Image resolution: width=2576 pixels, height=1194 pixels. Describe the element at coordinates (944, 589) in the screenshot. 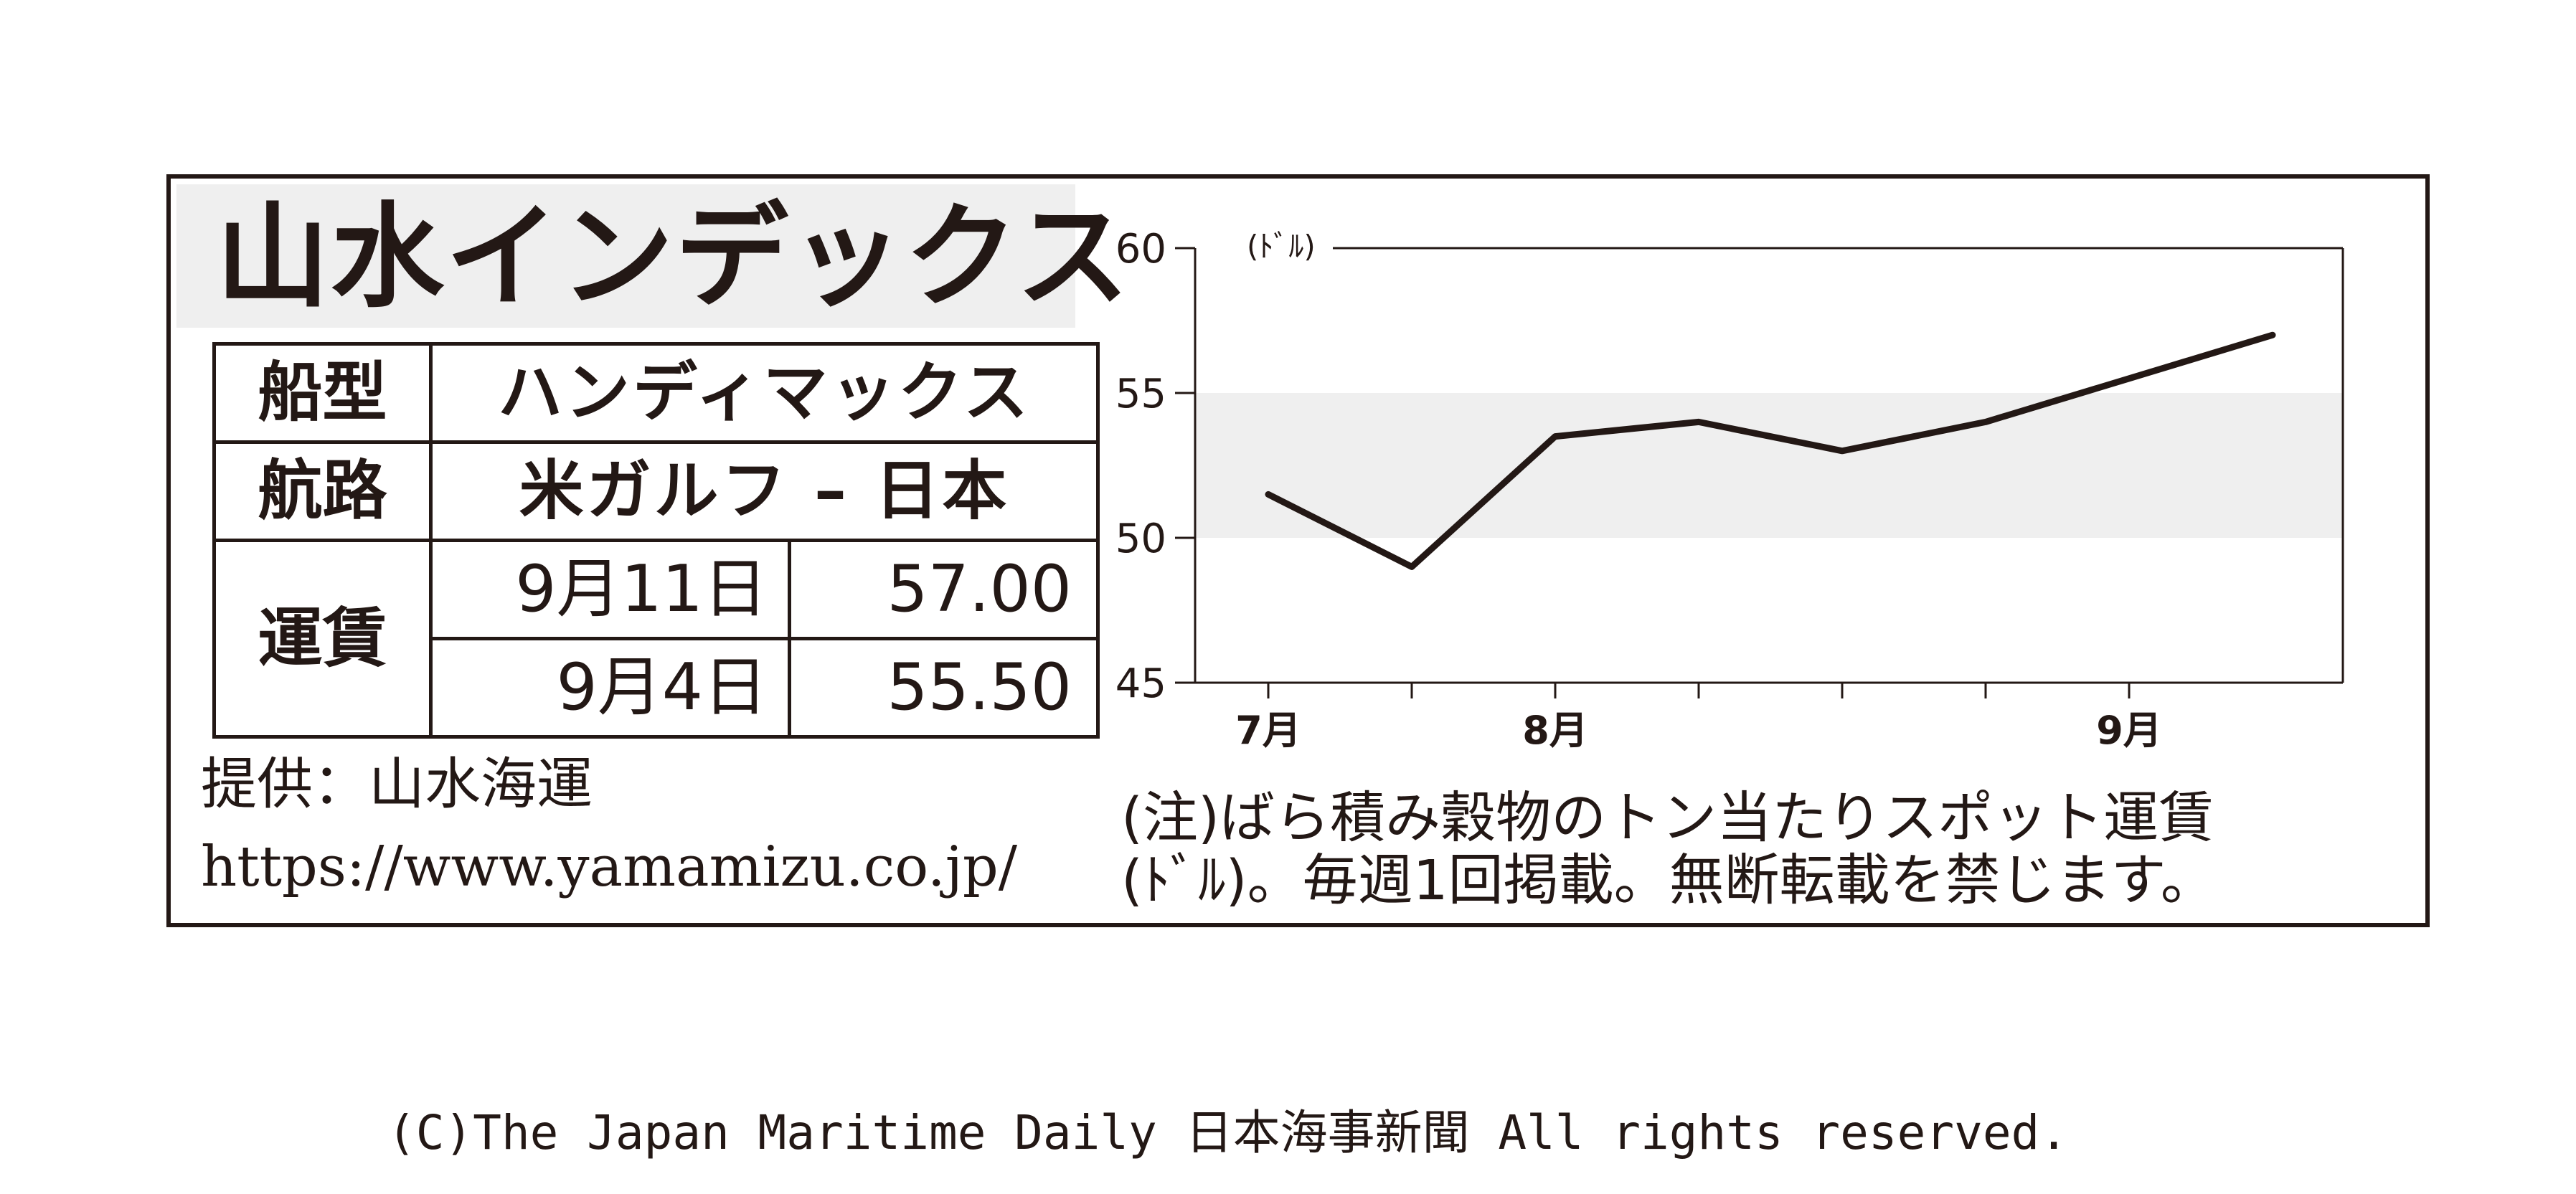

I see `rate-value-1: 57.00` at that location.